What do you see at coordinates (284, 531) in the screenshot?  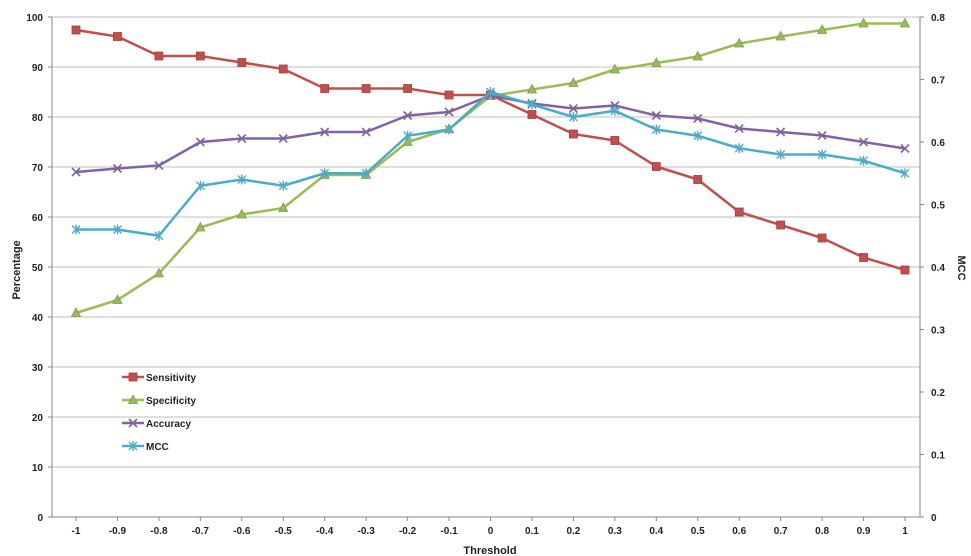 I see `x-tick-label: -0.5` at bounding box center [284, 531].